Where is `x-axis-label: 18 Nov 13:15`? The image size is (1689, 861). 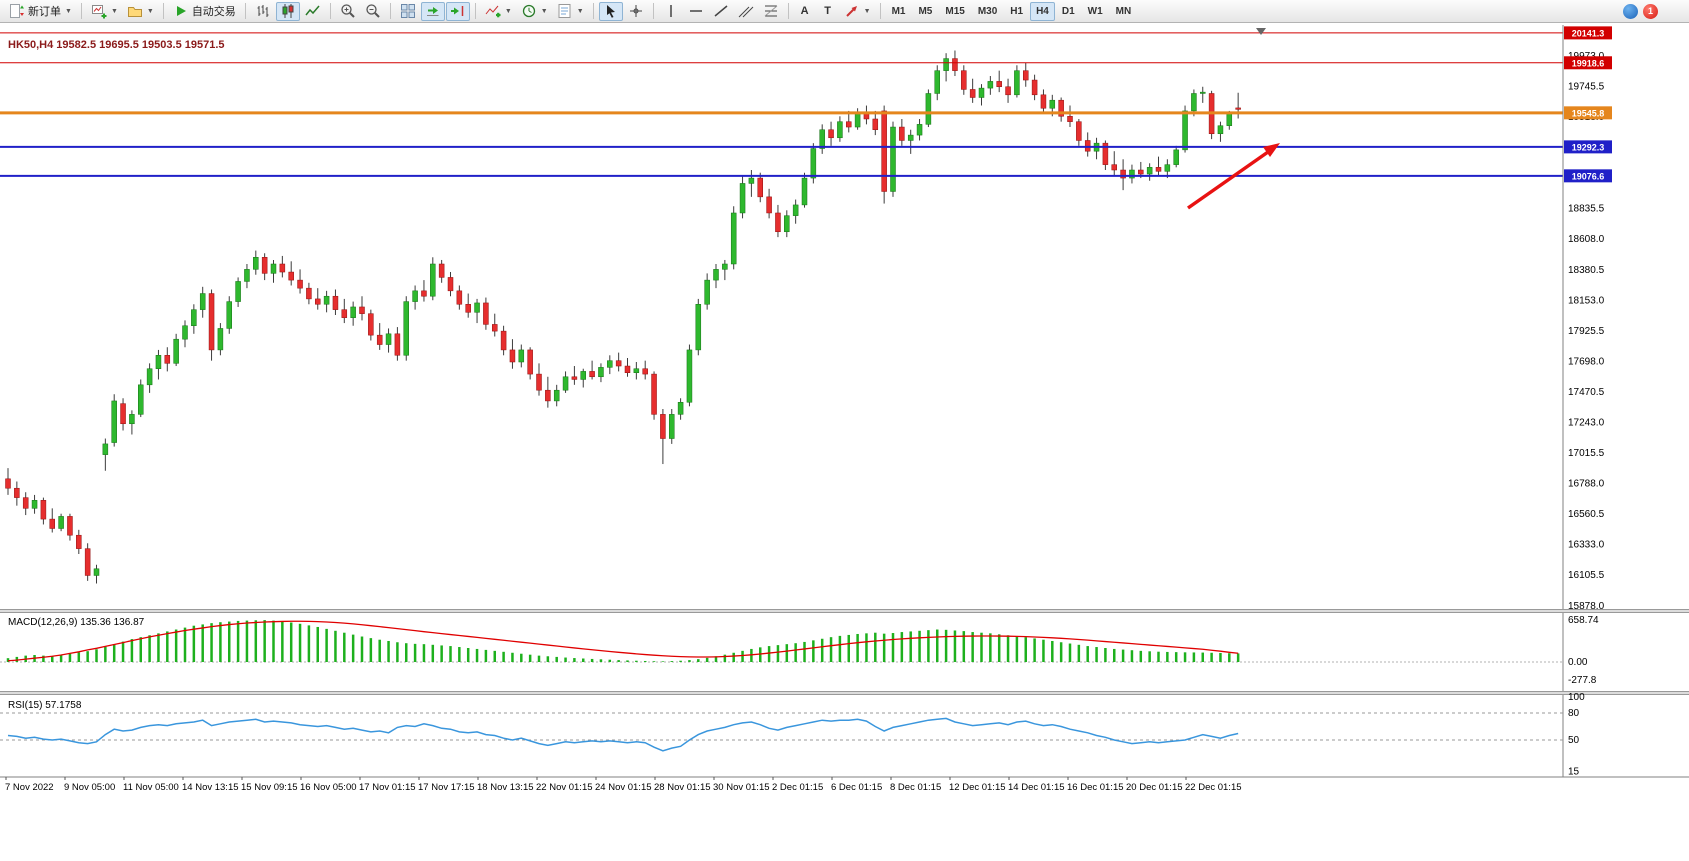 x-axis-label: 18 Nov 13:15 is located at coordinates (505, 787).